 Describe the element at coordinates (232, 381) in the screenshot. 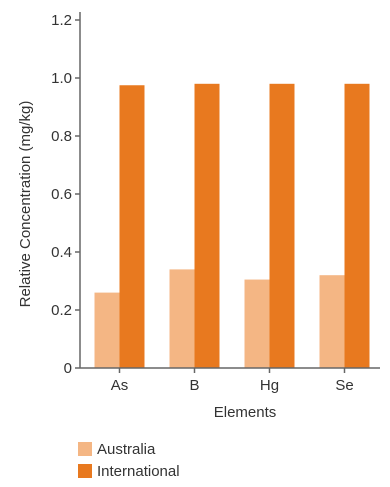

I see `x-axis-labels: As B Hg Se` at that location.